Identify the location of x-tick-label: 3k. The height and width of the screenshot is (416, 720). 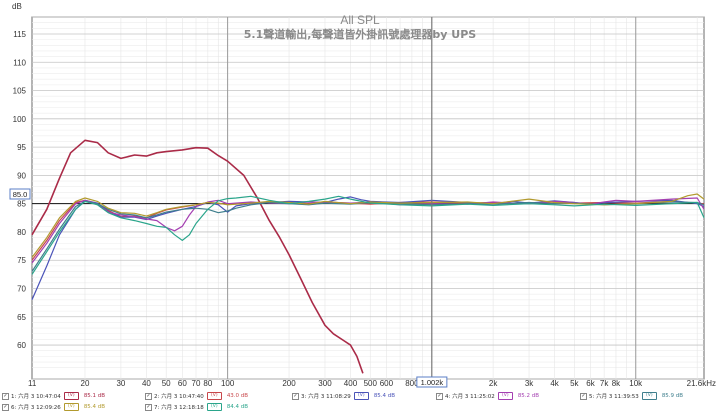
(529, 383).